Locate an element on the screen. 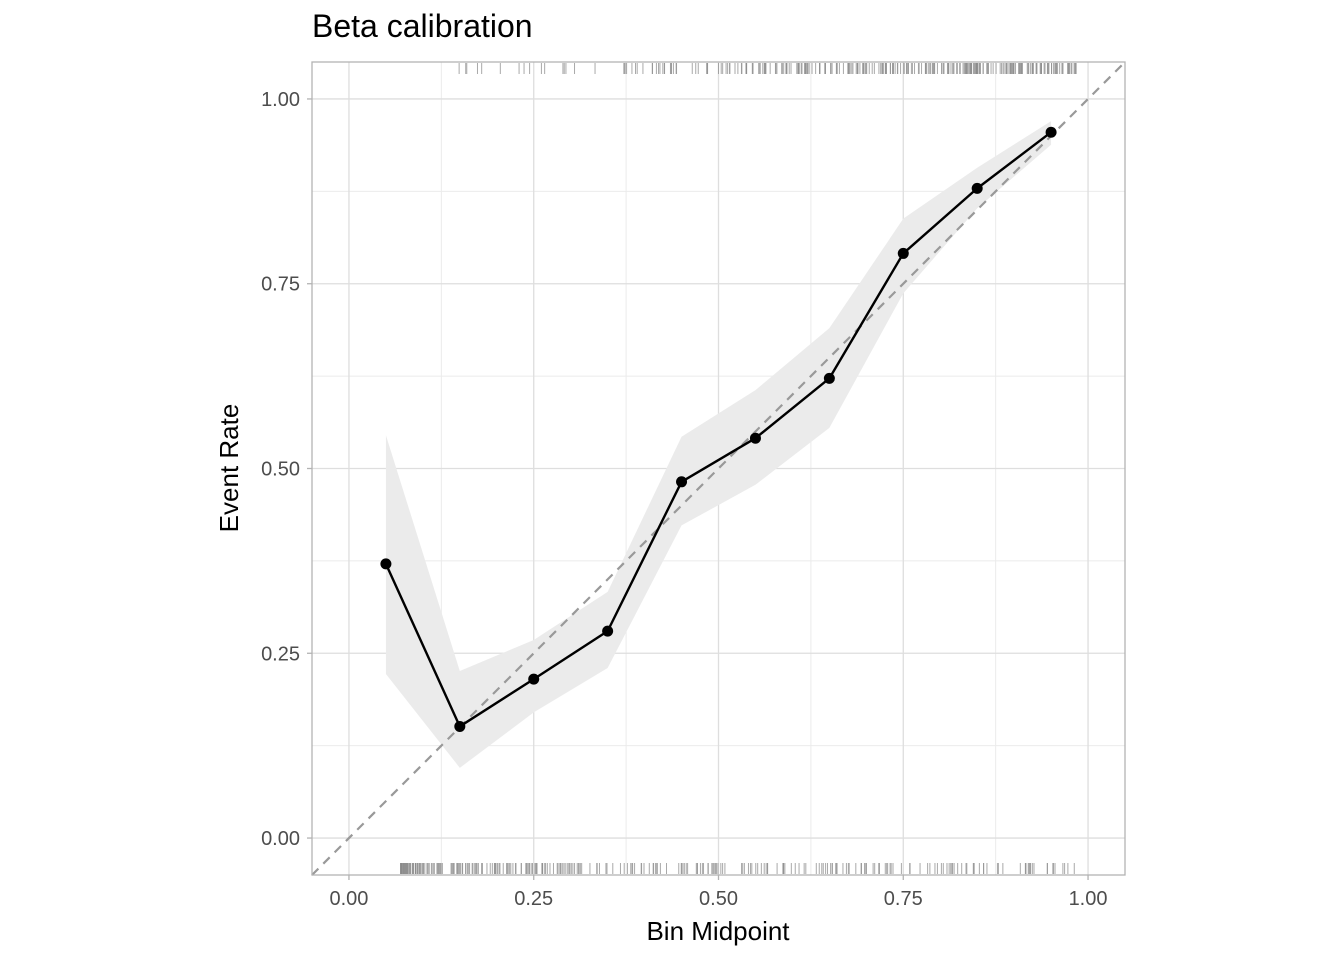 This screenshot has height=960, width=1344. x-tick-label: 0.75 is located at coordinates (903, 899).